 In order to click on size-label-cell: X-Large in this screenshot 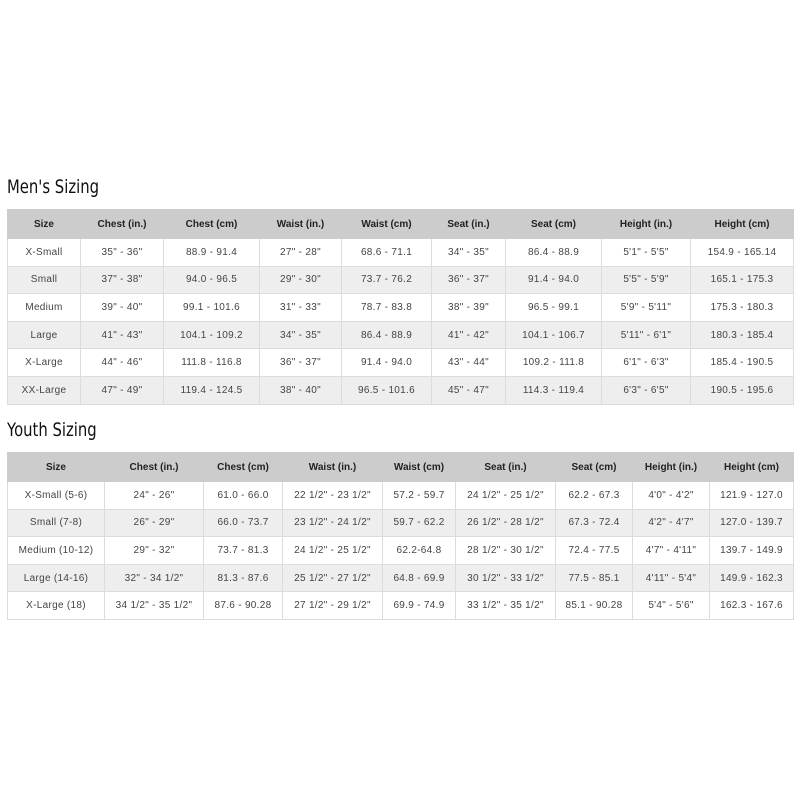, I will do `click(44, 362)`.